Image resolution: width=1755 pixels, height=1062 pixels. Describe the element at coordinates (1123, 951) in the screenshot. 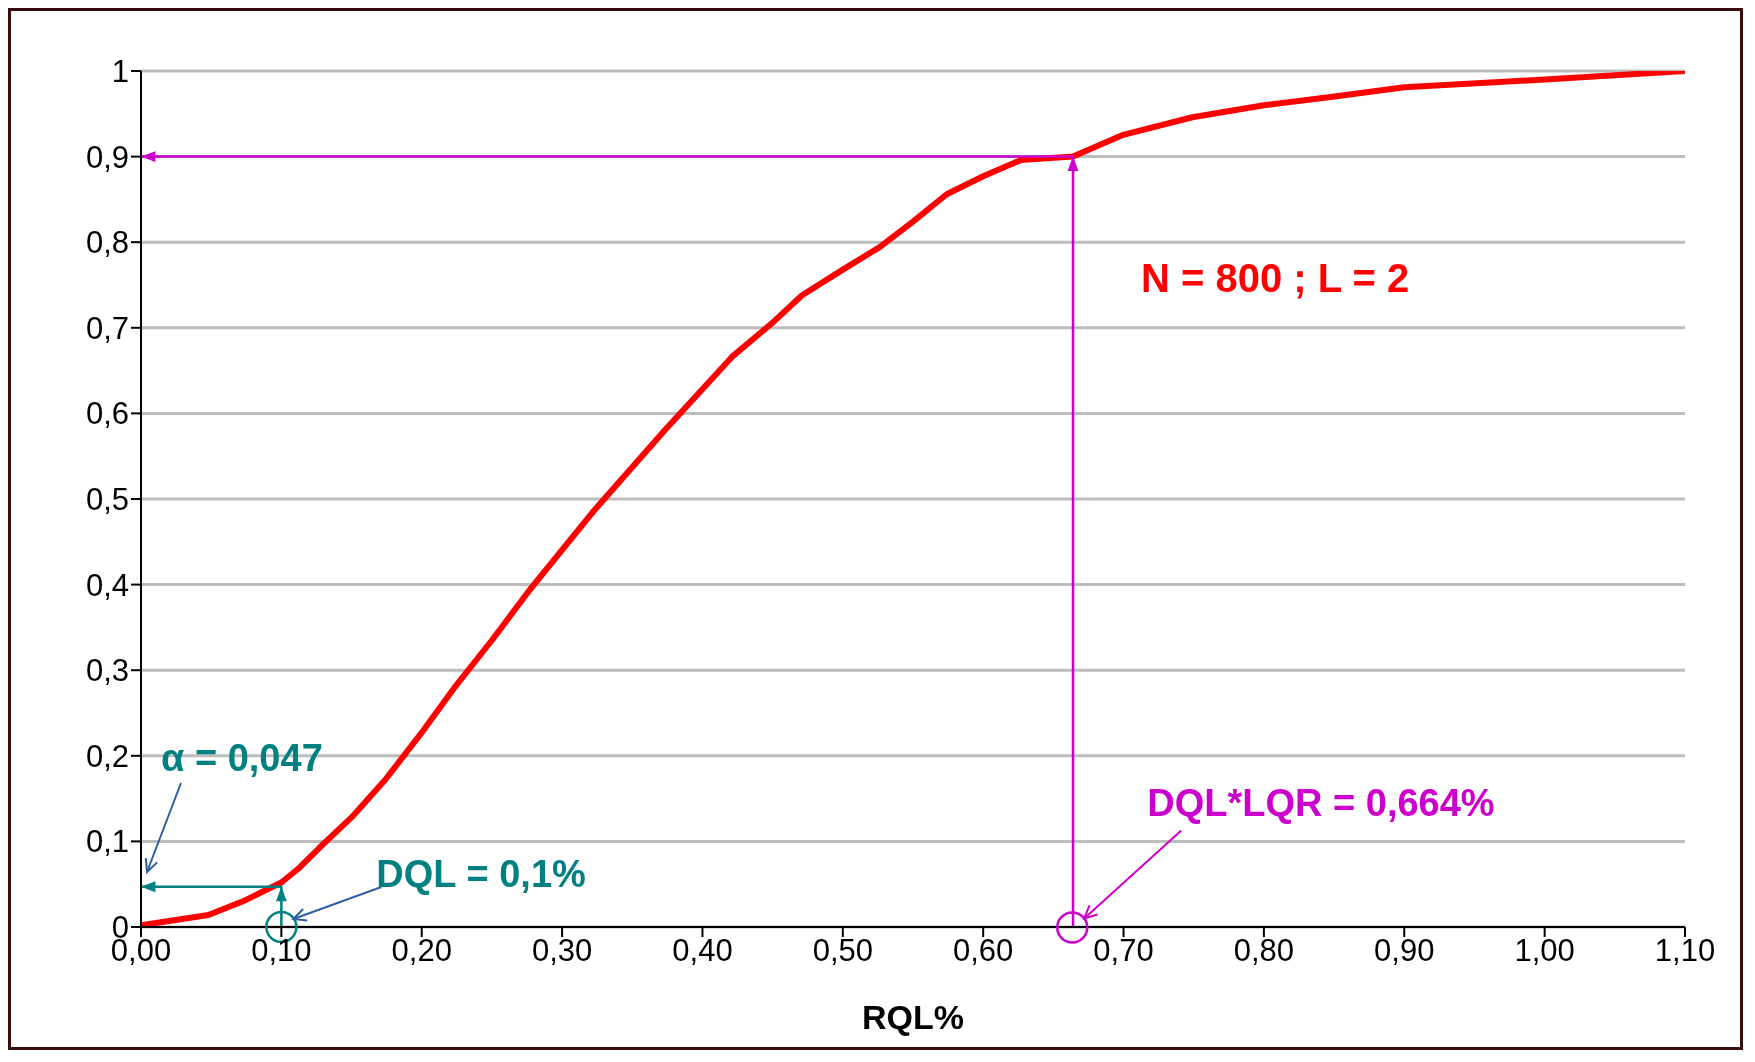

I see `x-tick-label: 0,70` at that location.